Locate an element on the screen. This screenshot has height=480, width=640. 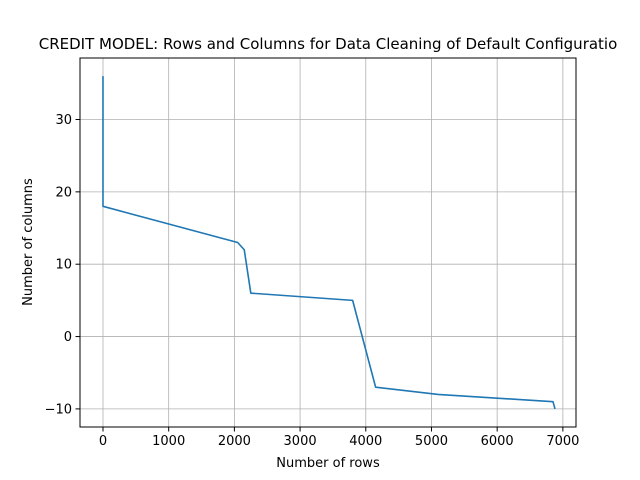
y-tick-label: 0 is located at coordinates (68, 337).